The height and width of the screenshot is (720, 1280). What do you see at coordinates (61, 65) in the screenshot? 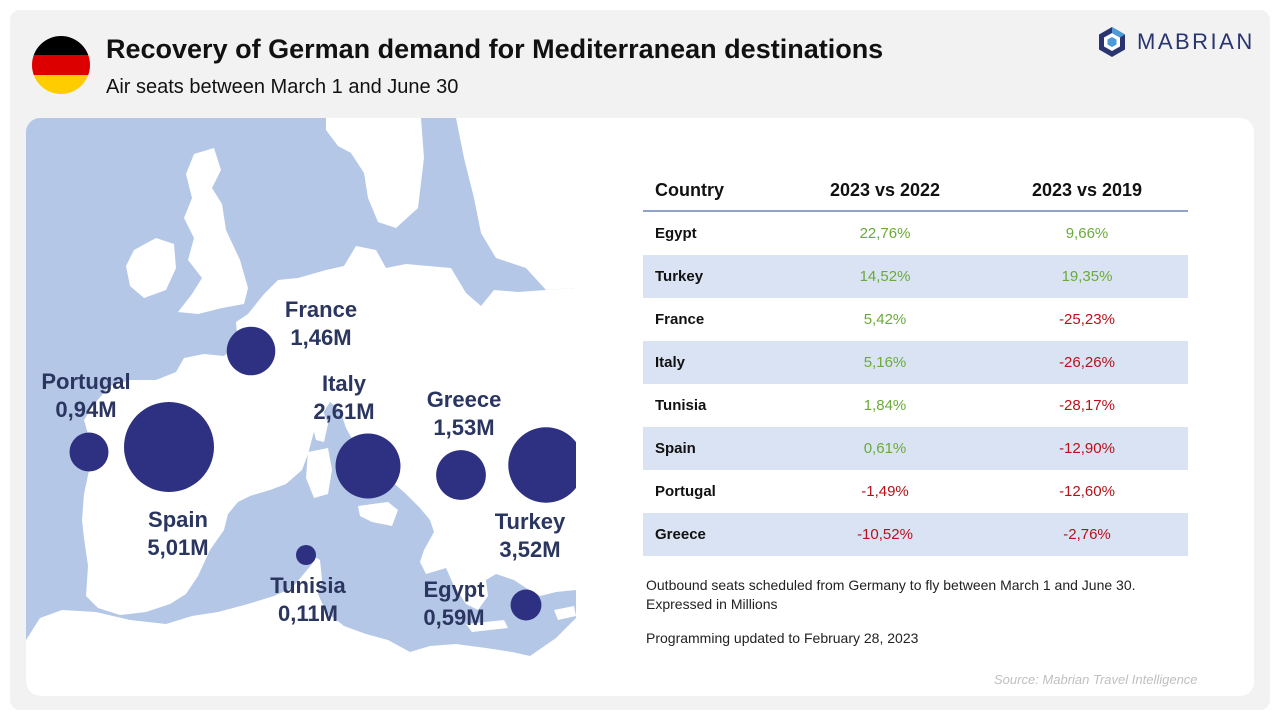
I see `germany-flag-icon` at bounding box center [61, 65].